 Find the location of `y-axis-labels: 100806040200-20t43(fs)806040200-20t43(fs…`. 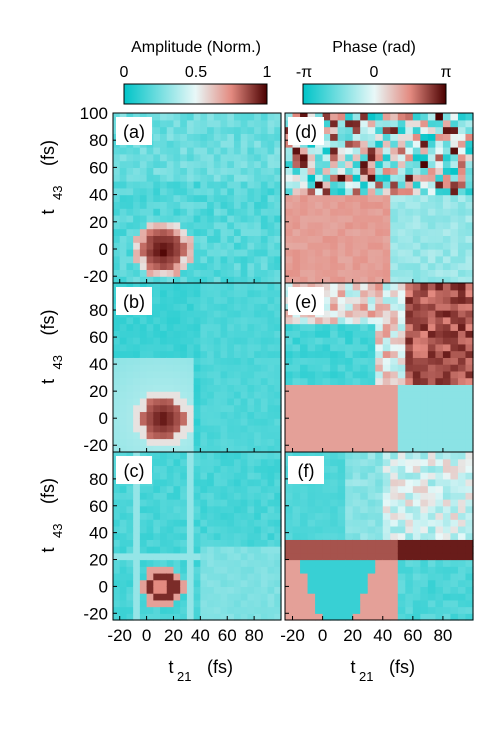

y-axis-labels: 100806040200-20t43(fs)806040200-20t43(fs… is located at coordinates (73, 363).